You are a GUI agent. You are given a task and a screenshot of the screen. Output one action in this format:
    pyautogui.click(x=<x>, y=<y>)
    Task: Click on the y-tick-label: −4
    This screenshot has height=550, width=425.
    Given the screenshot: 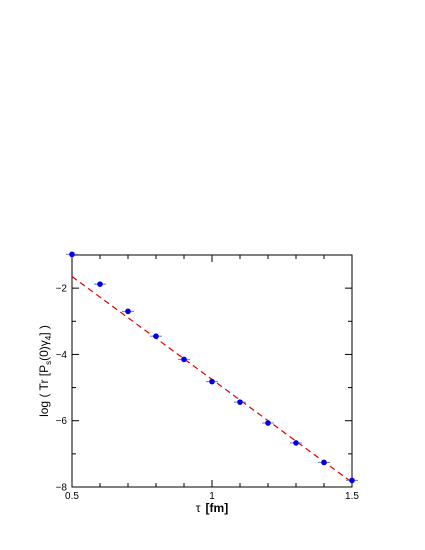 What is the action you would take?
    pyautogui.click(x=62, y=355)
    